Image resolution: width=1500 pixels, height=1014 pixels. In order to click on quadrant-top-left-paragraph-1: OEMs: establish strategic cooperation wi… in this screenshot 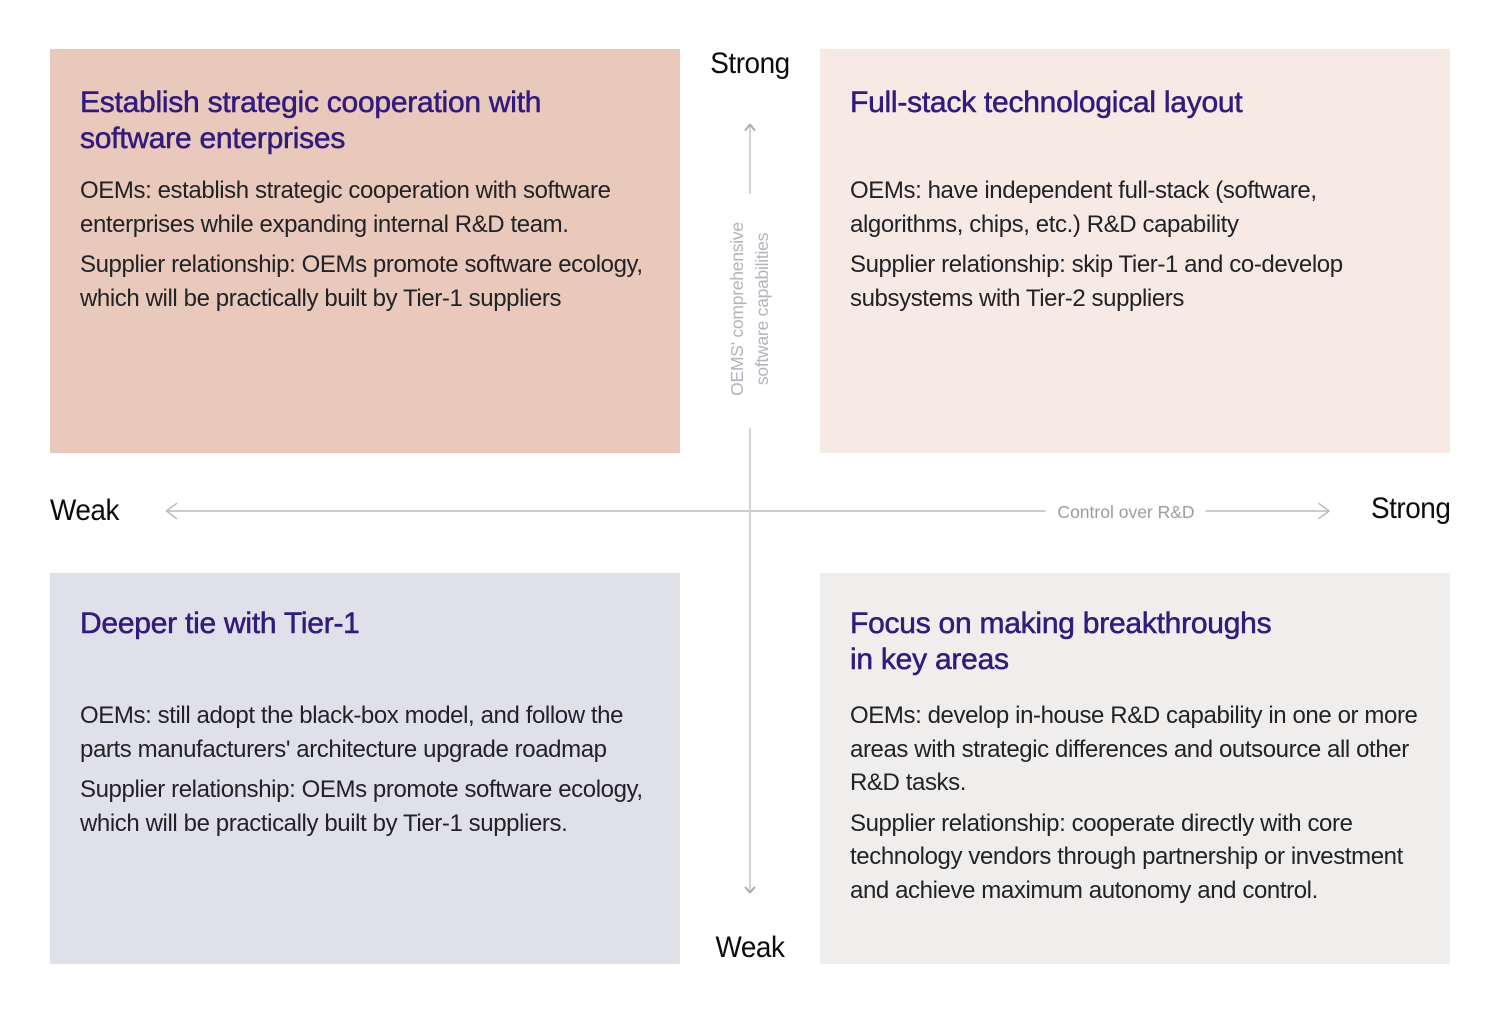, I will do `click(345, 207)`.